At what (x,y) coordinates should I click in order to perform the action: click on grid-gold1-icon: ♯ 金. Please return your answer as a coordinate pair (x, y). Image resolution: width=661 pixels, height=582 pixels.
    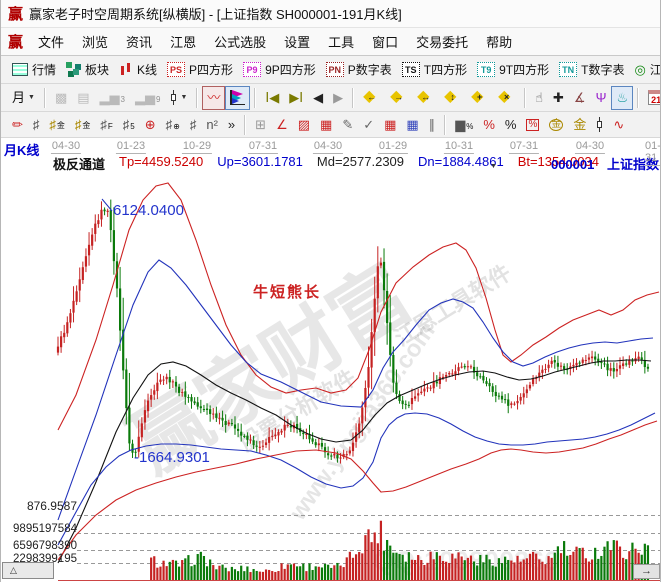
    Looking at the image, I should click on (57, 125).